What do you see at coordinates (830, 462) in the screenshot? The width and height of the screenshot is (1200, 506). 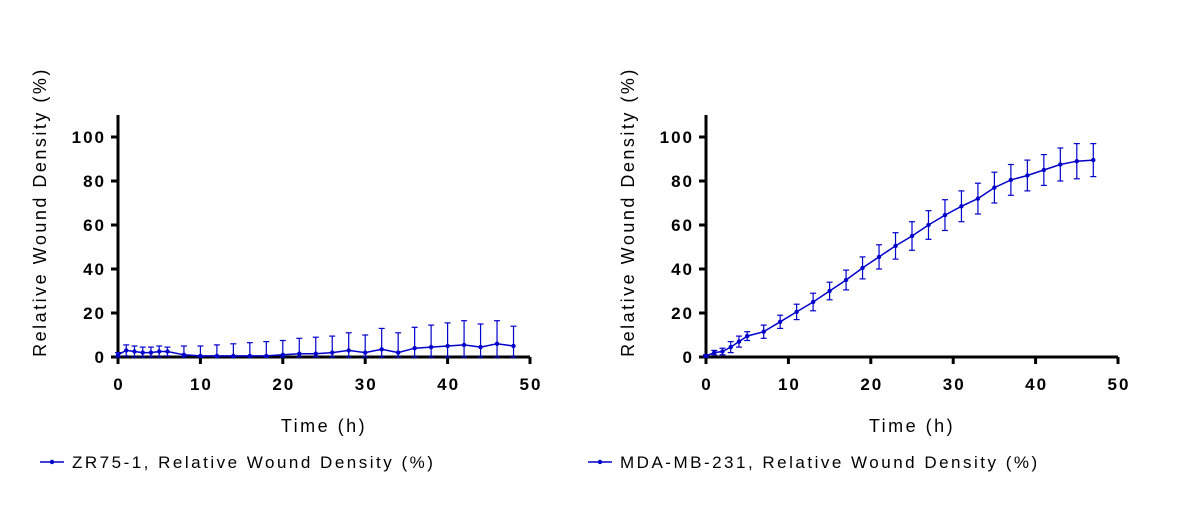 I see `legend-label: MDA-MB-231, Relative Wound Density (%)` at bounding box center [830, 462].